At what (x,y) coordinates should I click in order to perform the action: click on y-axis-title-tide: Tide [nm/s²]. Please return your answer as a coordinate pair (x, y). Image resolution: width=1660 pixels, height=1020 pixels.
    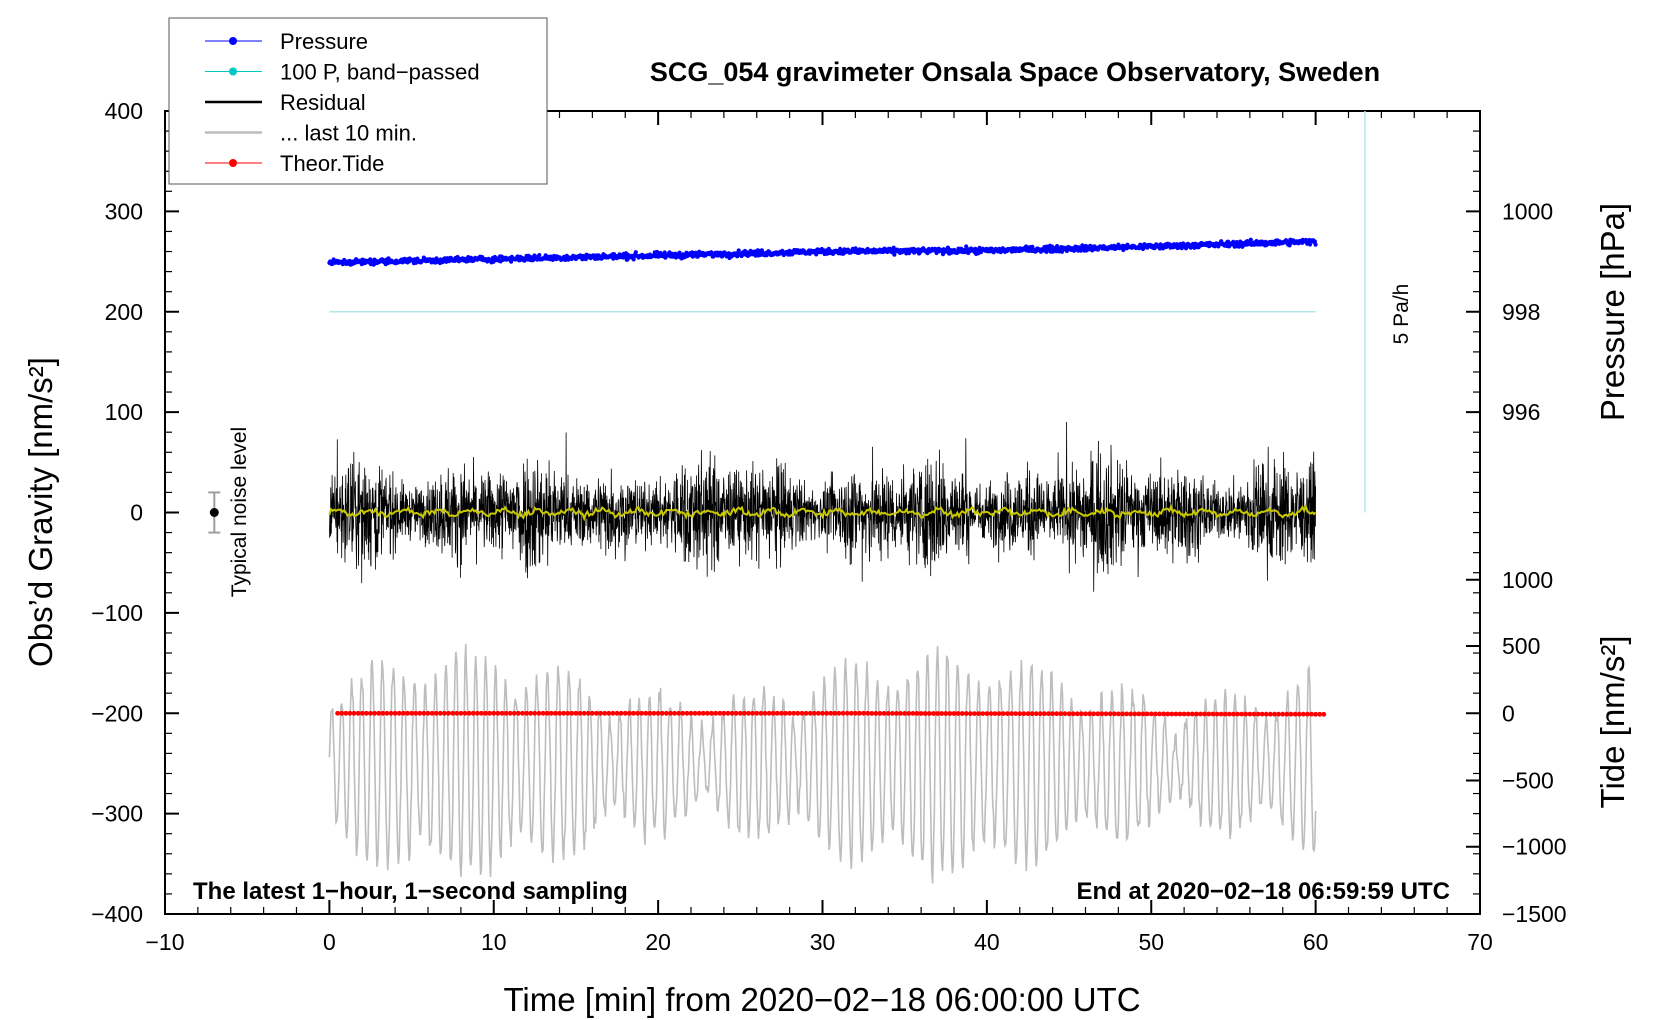
    Looking at the image, I should click on (1612, 722).